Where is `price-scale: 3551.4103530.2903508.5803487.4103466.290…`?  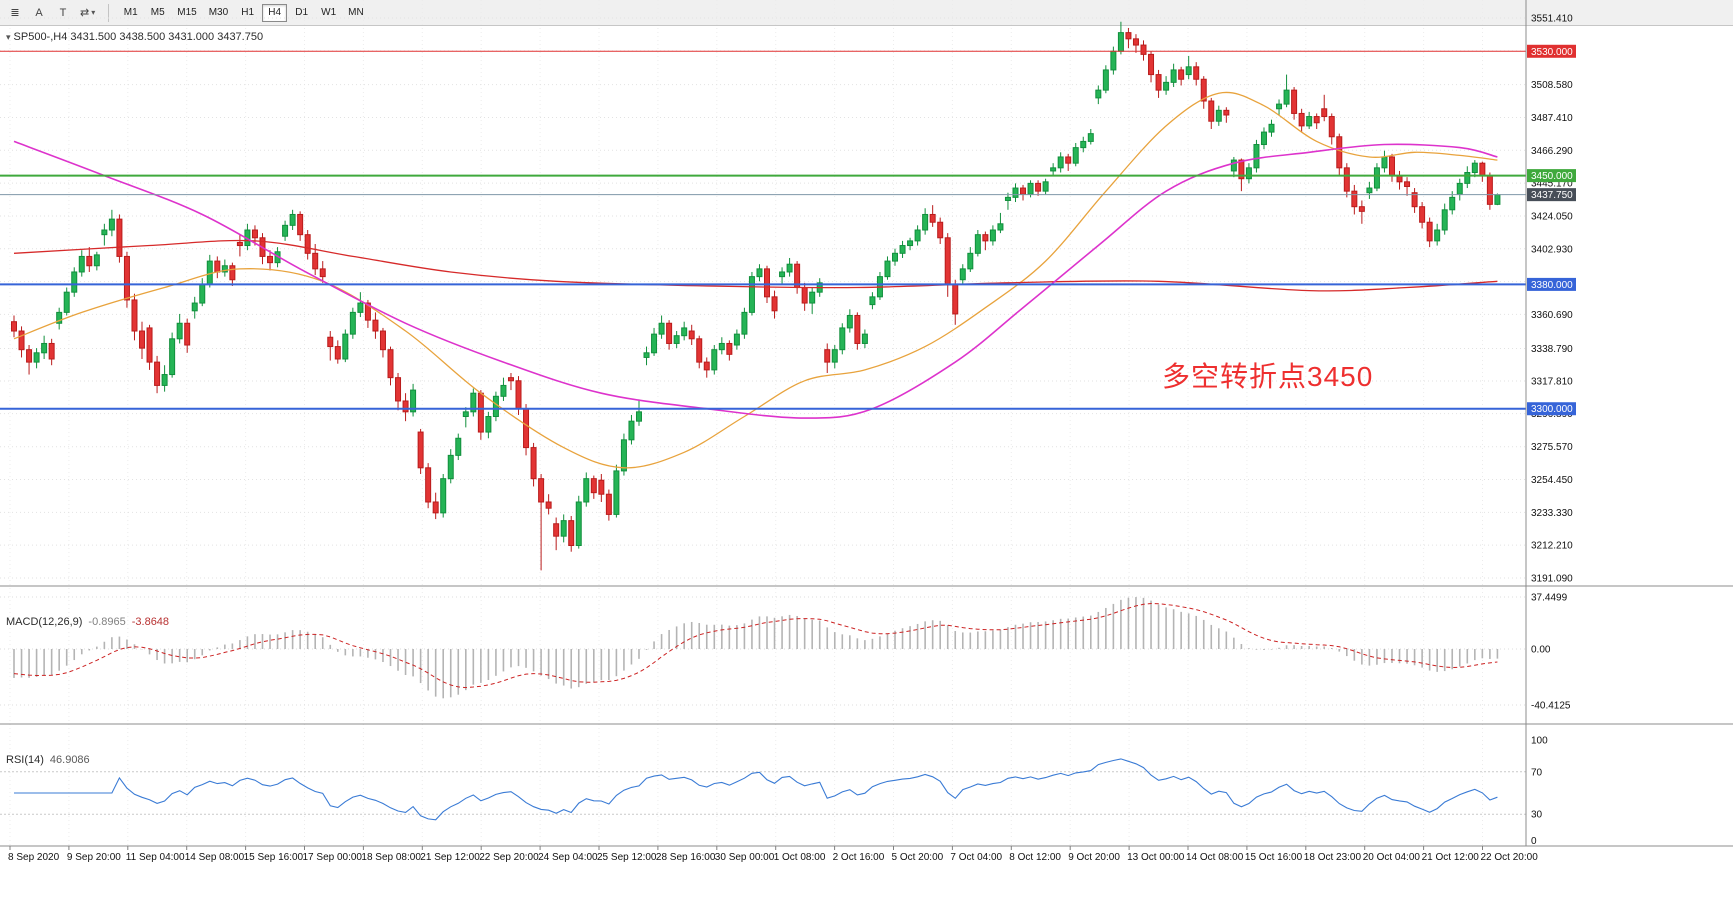
price-scale: 3551.4103530.2903508.5803487.4103466.290… is located at coordinates (1551, 431).